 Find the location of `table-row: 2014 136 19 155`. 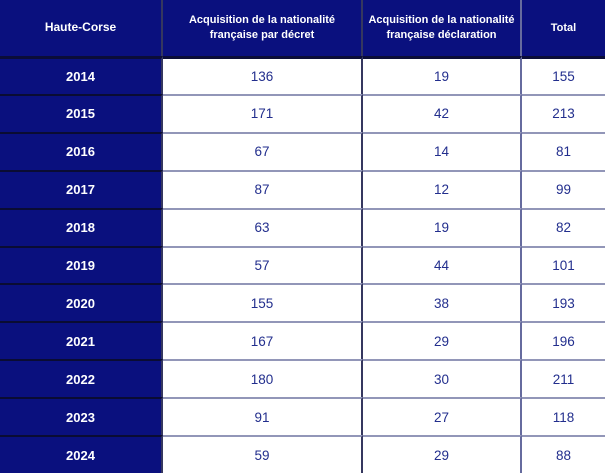

table-row: 2014 136 19 155 is located at coordinates (302, 75).